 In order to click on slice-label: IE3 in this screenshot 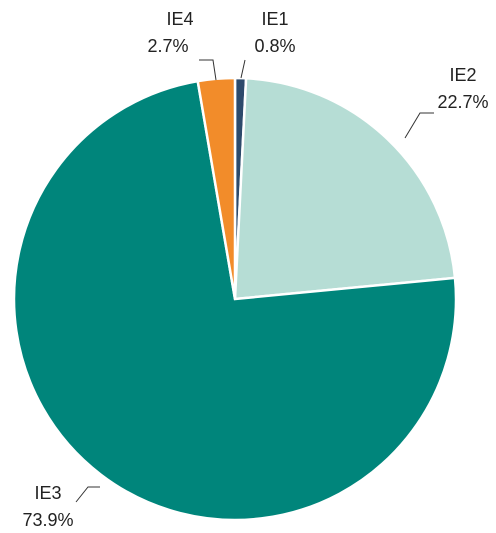, I will do `click(47, 493)`.